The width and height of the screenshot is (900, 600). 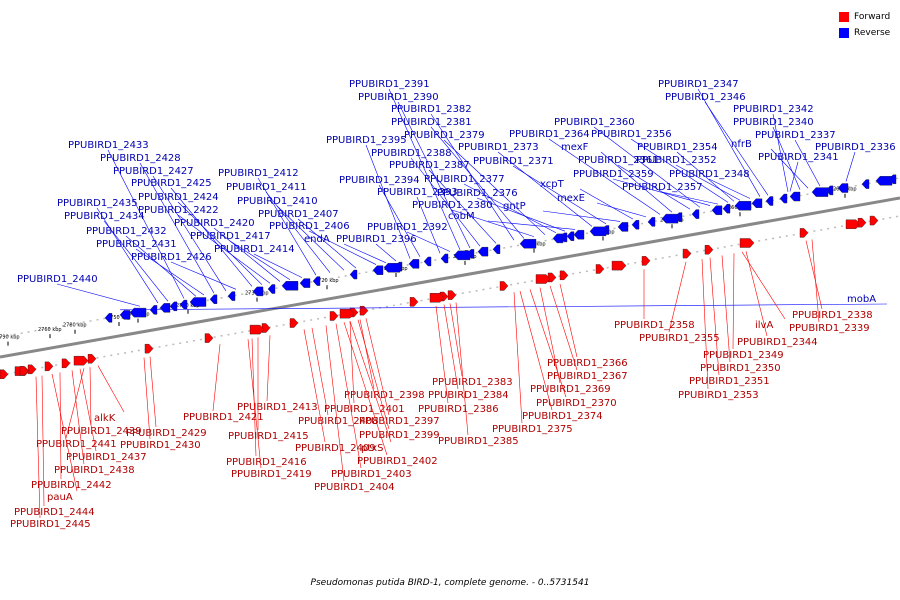 I want to click on forward-gene-label: PPUBIRD1_2399, so click(x=399, y=435).